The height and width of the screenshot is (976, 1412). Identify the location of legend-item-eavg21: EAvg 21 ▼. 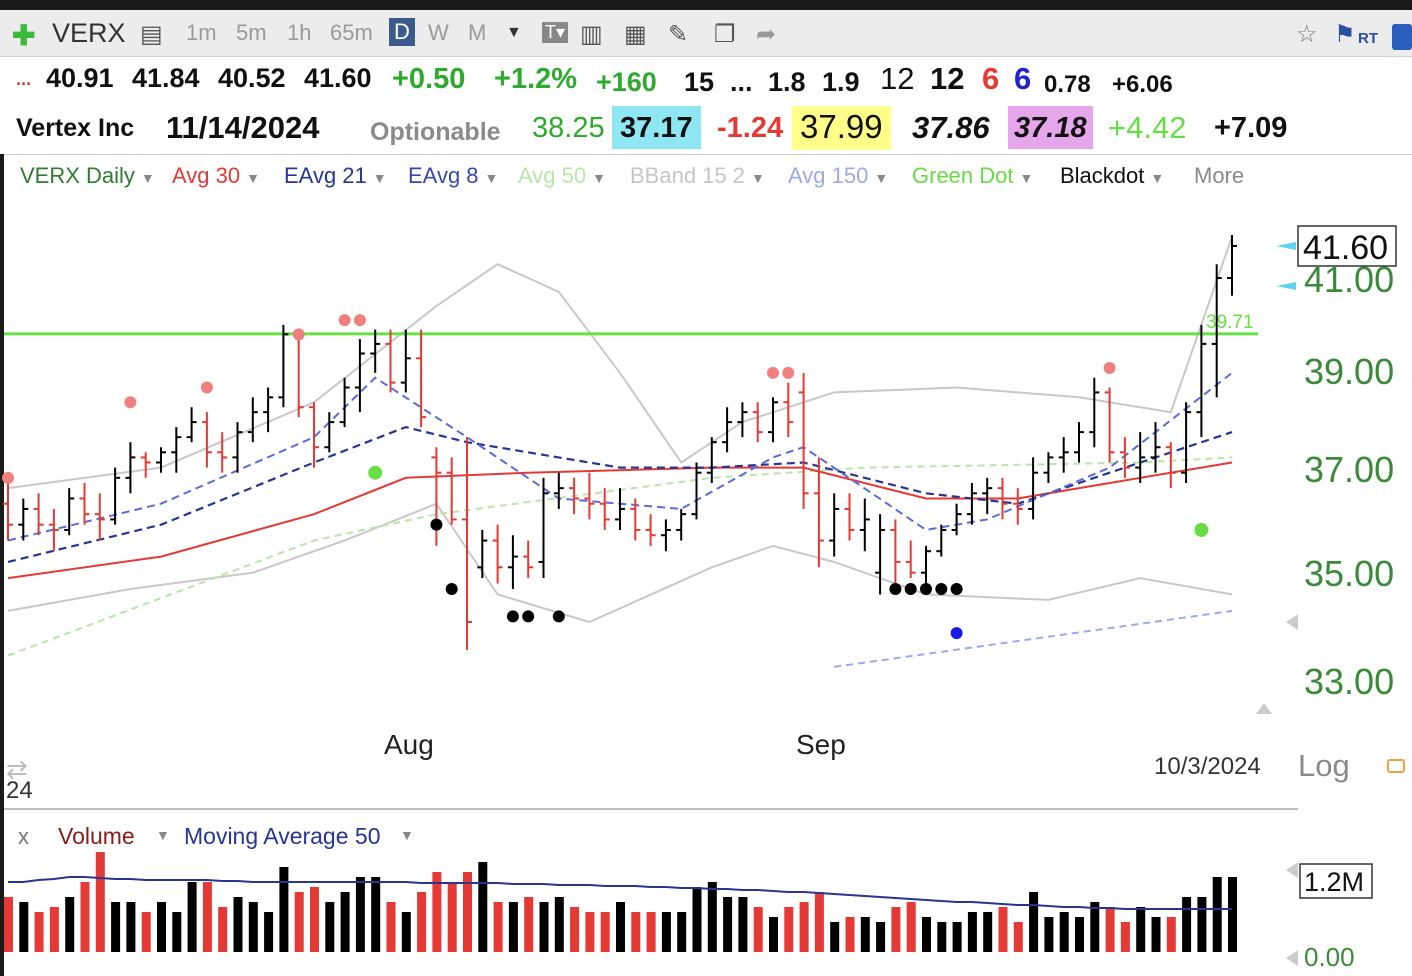
(335, 176).